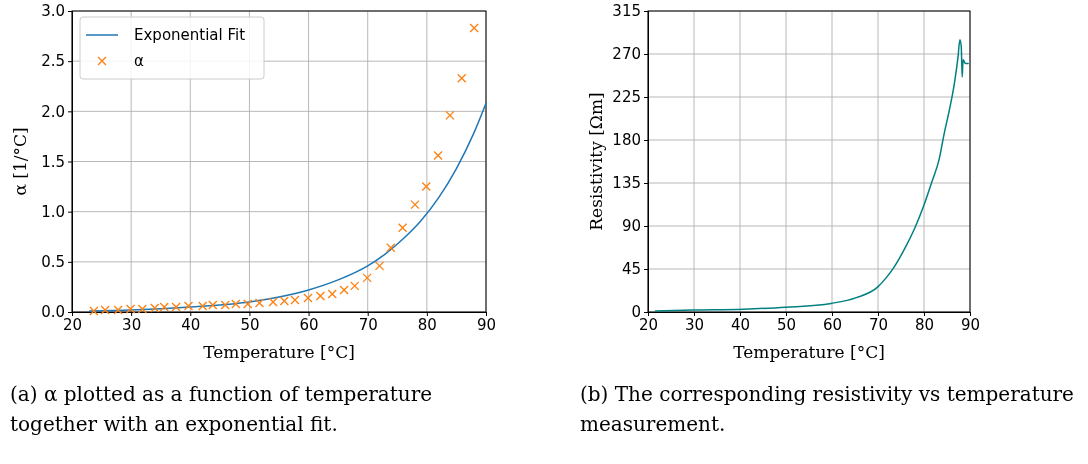 The image size is (1088, 464). Describe the element at coordinates (53, 61) in the screenshot. I see `y-tick-label: 2.5` at that location.